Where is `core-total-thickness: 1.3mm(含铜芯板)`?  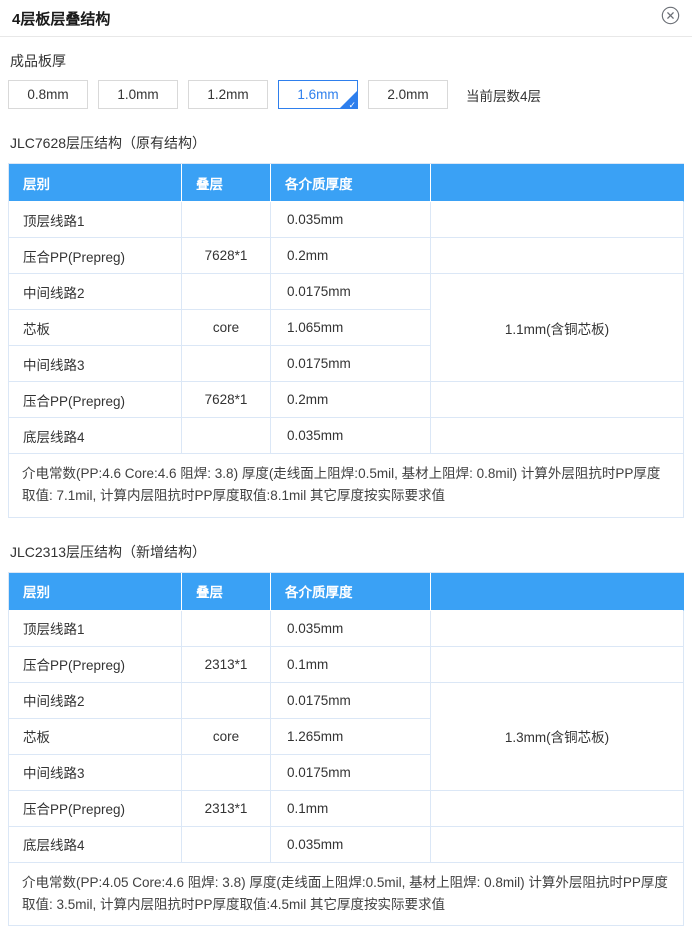 core-total-thickness: 1.3mm(含铜芯板) is located at coordinates (557, 736).